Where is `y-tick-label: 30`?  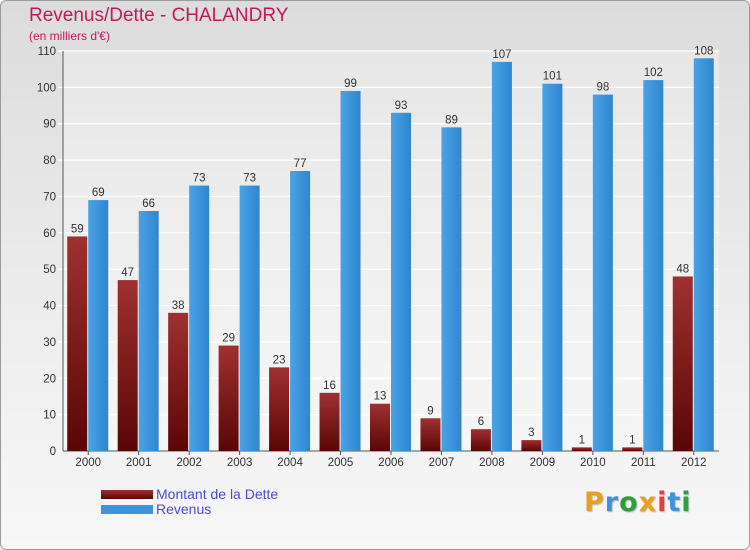
y-tick-label: 30 is located at coordinates (49, 343).